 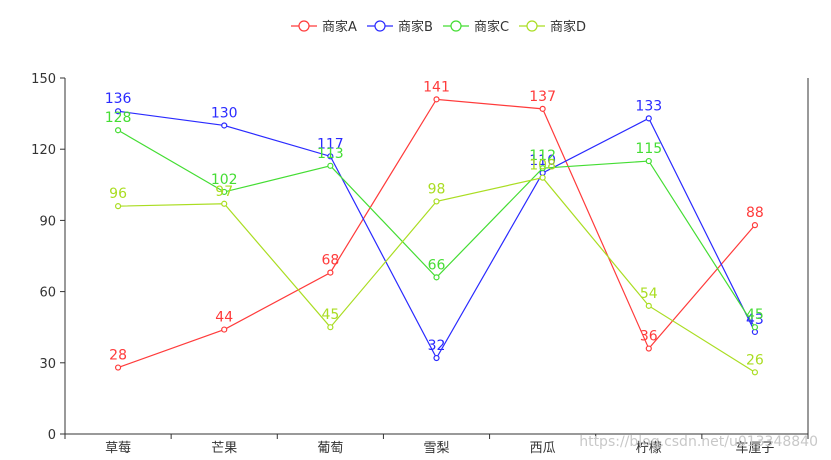 I want to click on data-label: 112, so click(x=542, y=156).